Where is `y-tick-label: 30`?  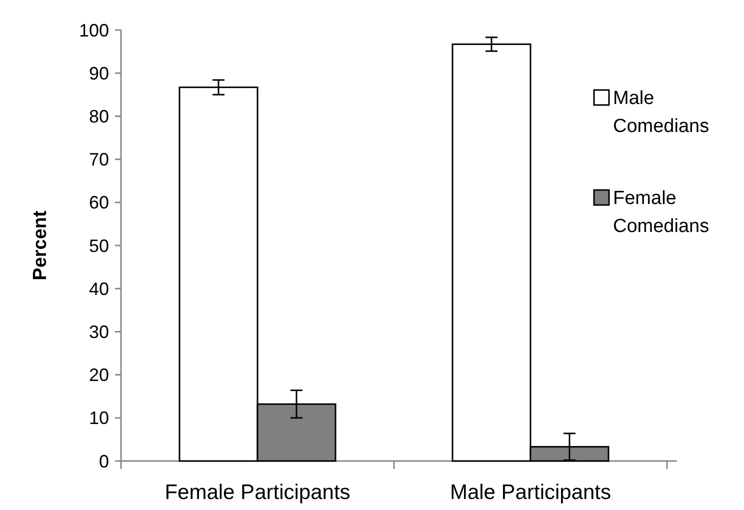
y-tick-label: 30 is located at coordinates (98, 332).